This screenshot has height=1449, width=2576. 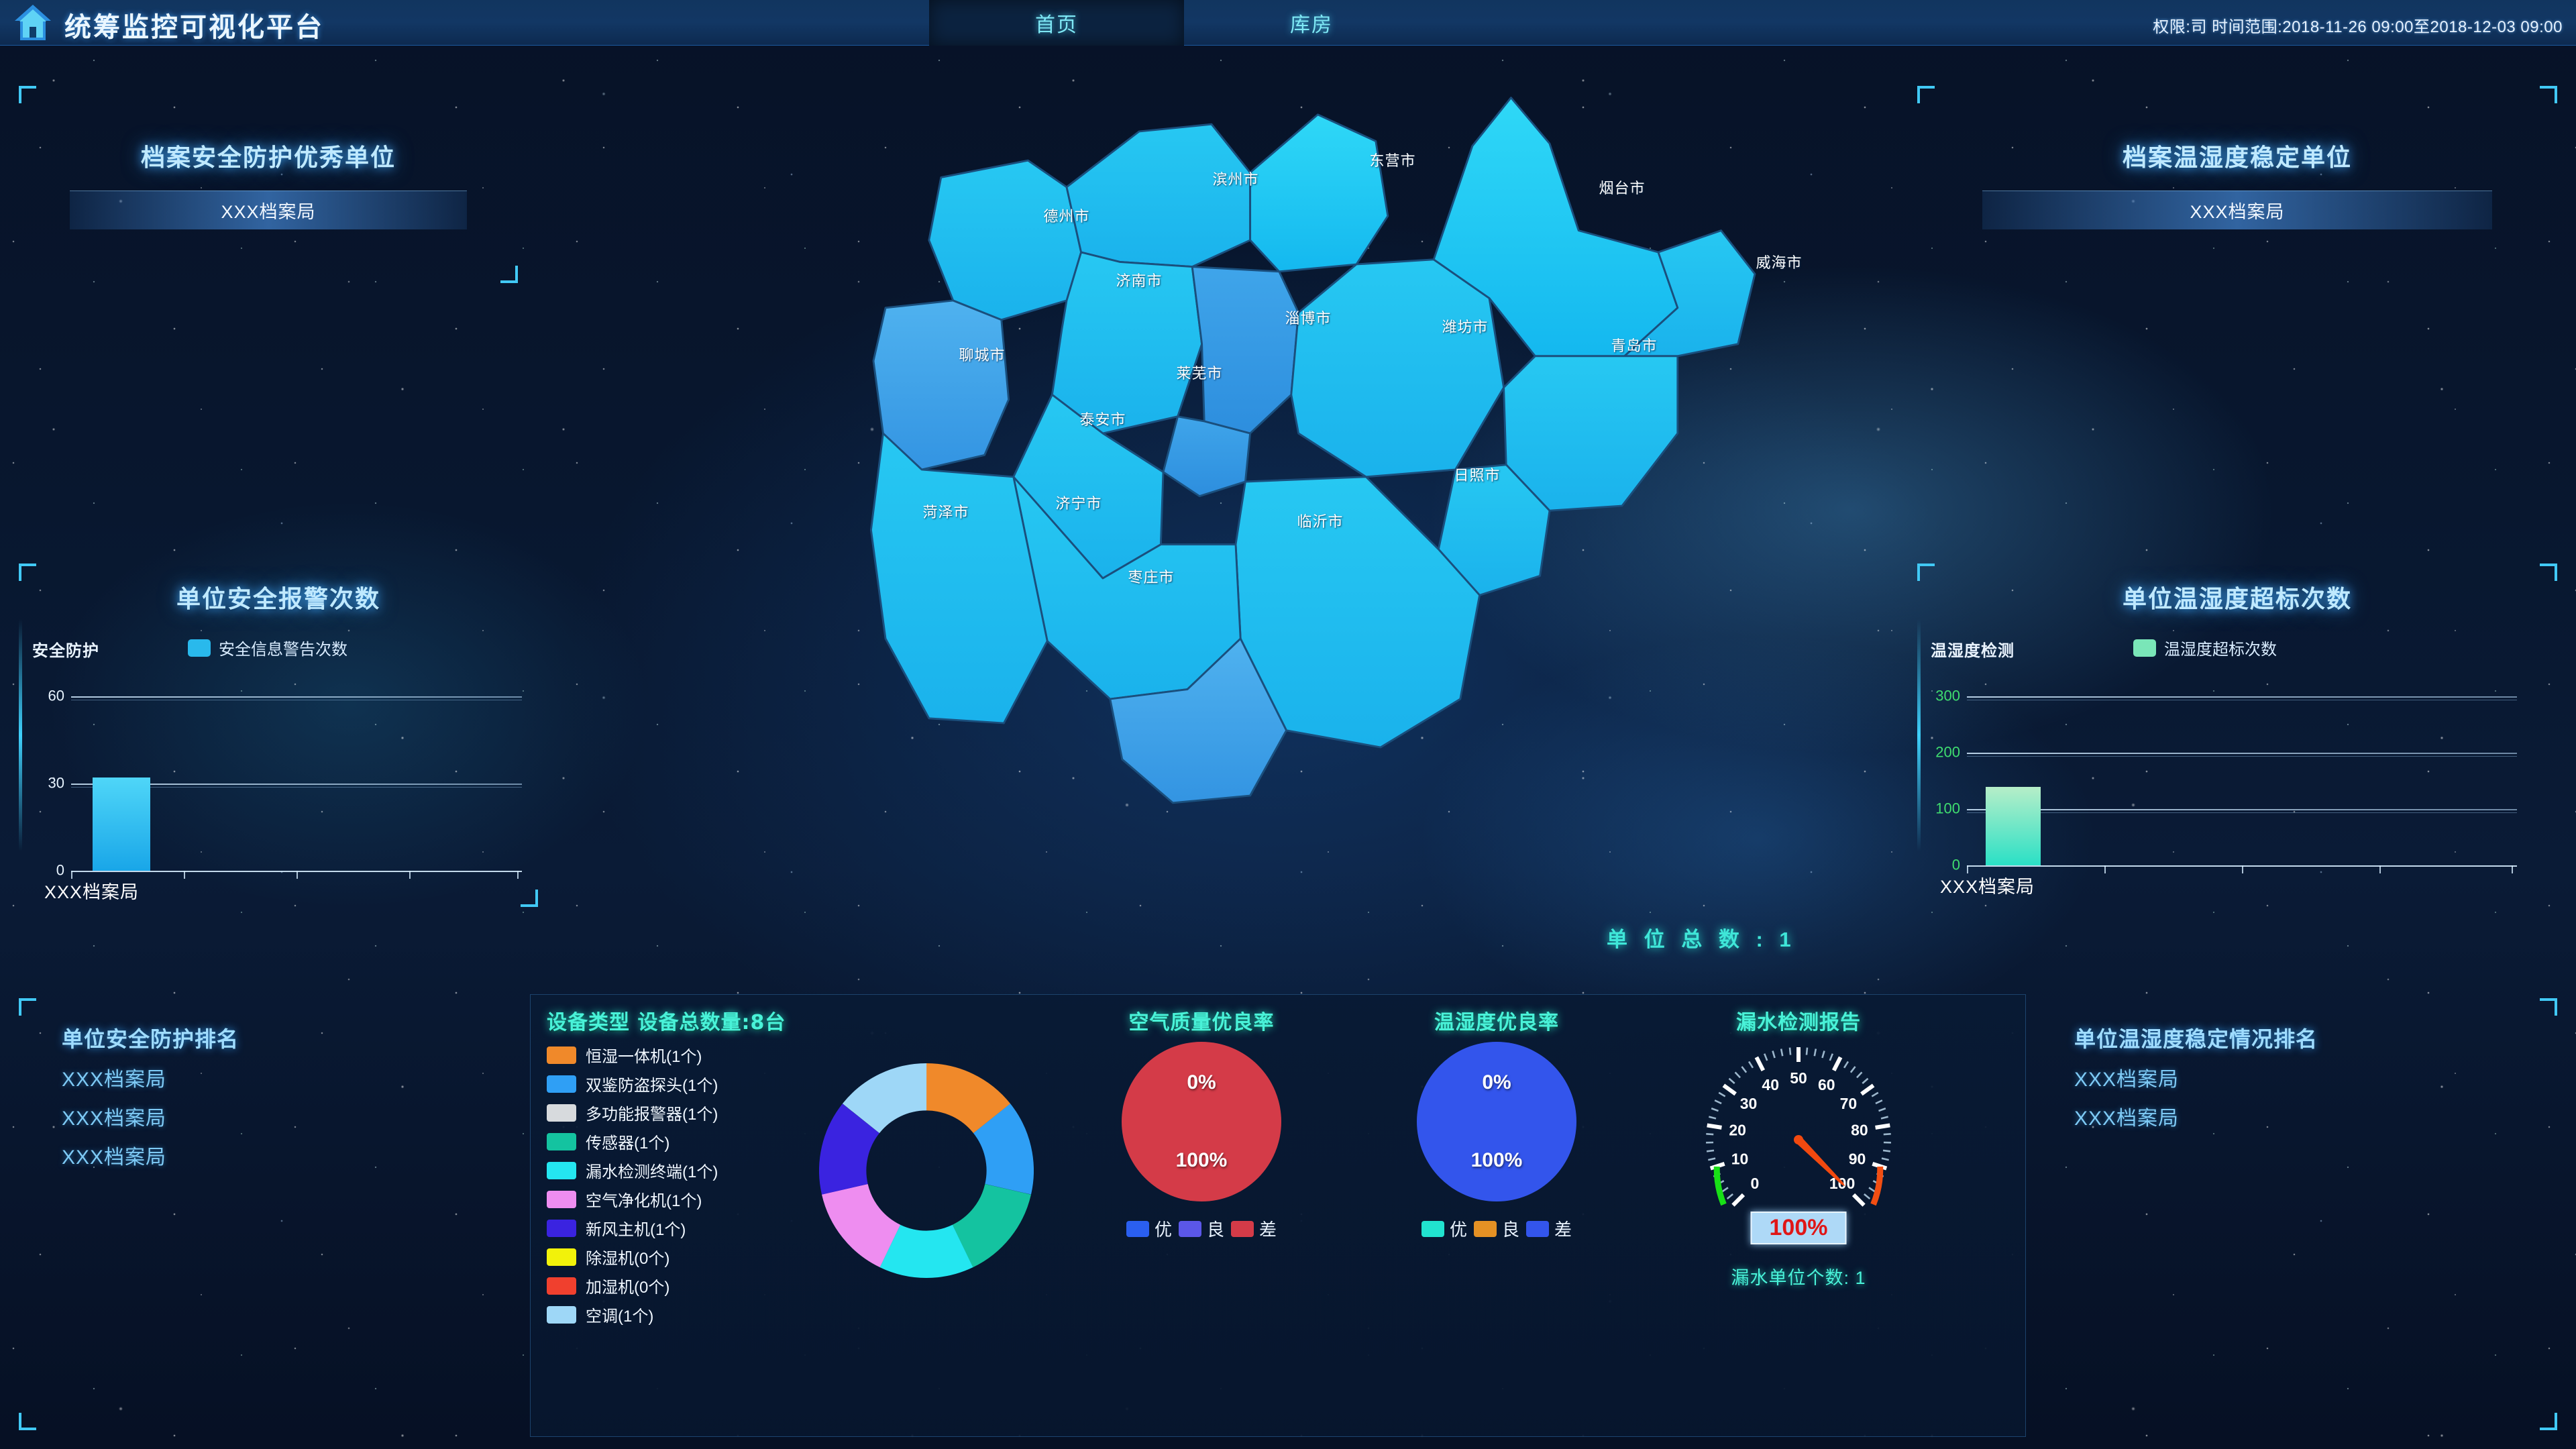 I want to click on device-donut-chart, so click(x=926, y=1170).